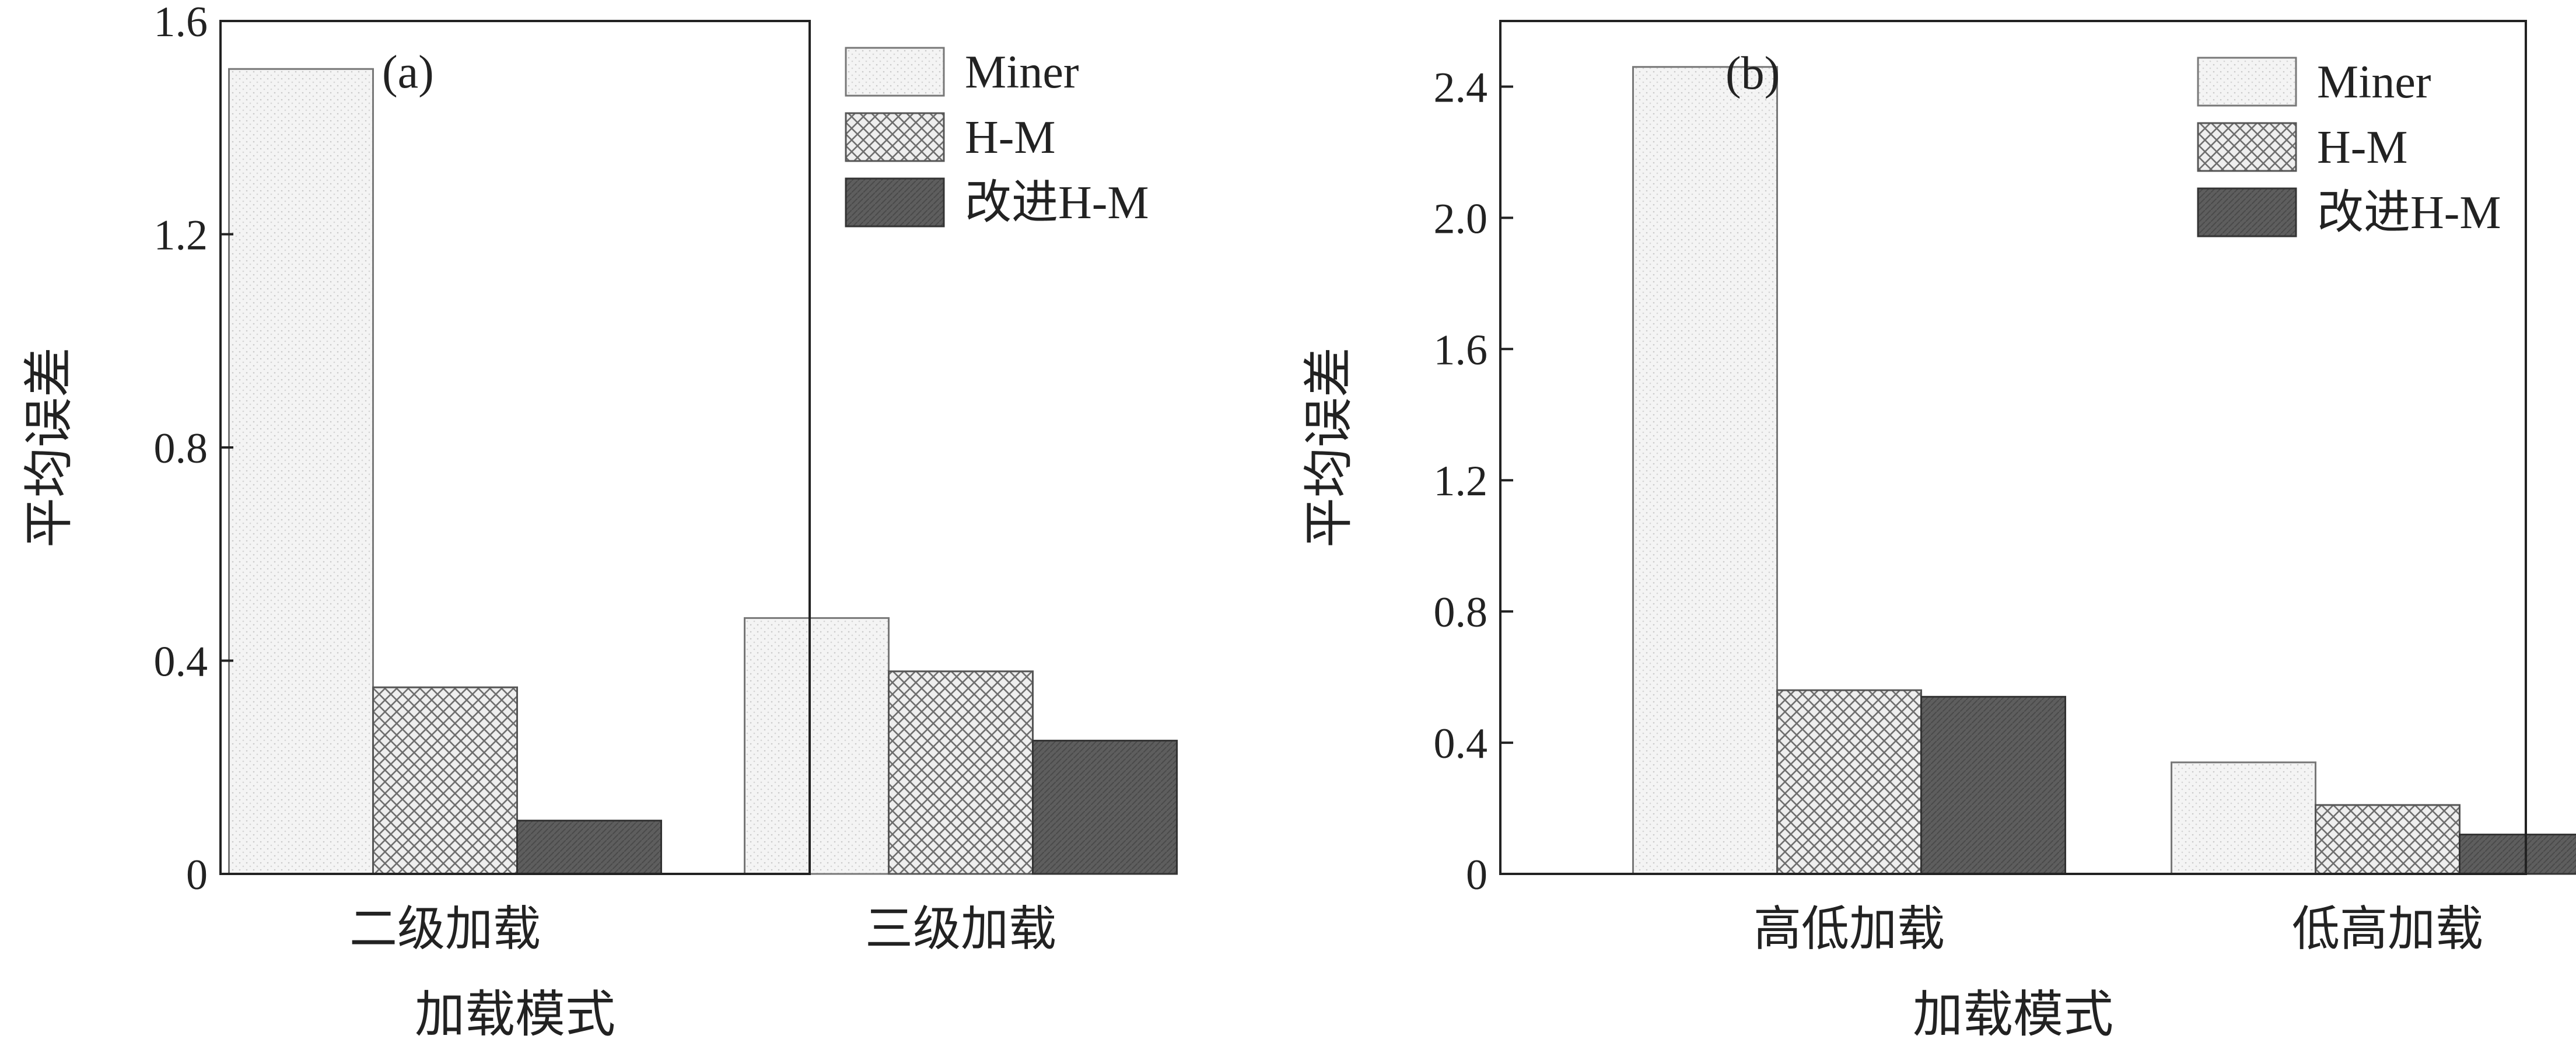  I want to click on x-tick-label: 高低加载, so click(1849, 929).